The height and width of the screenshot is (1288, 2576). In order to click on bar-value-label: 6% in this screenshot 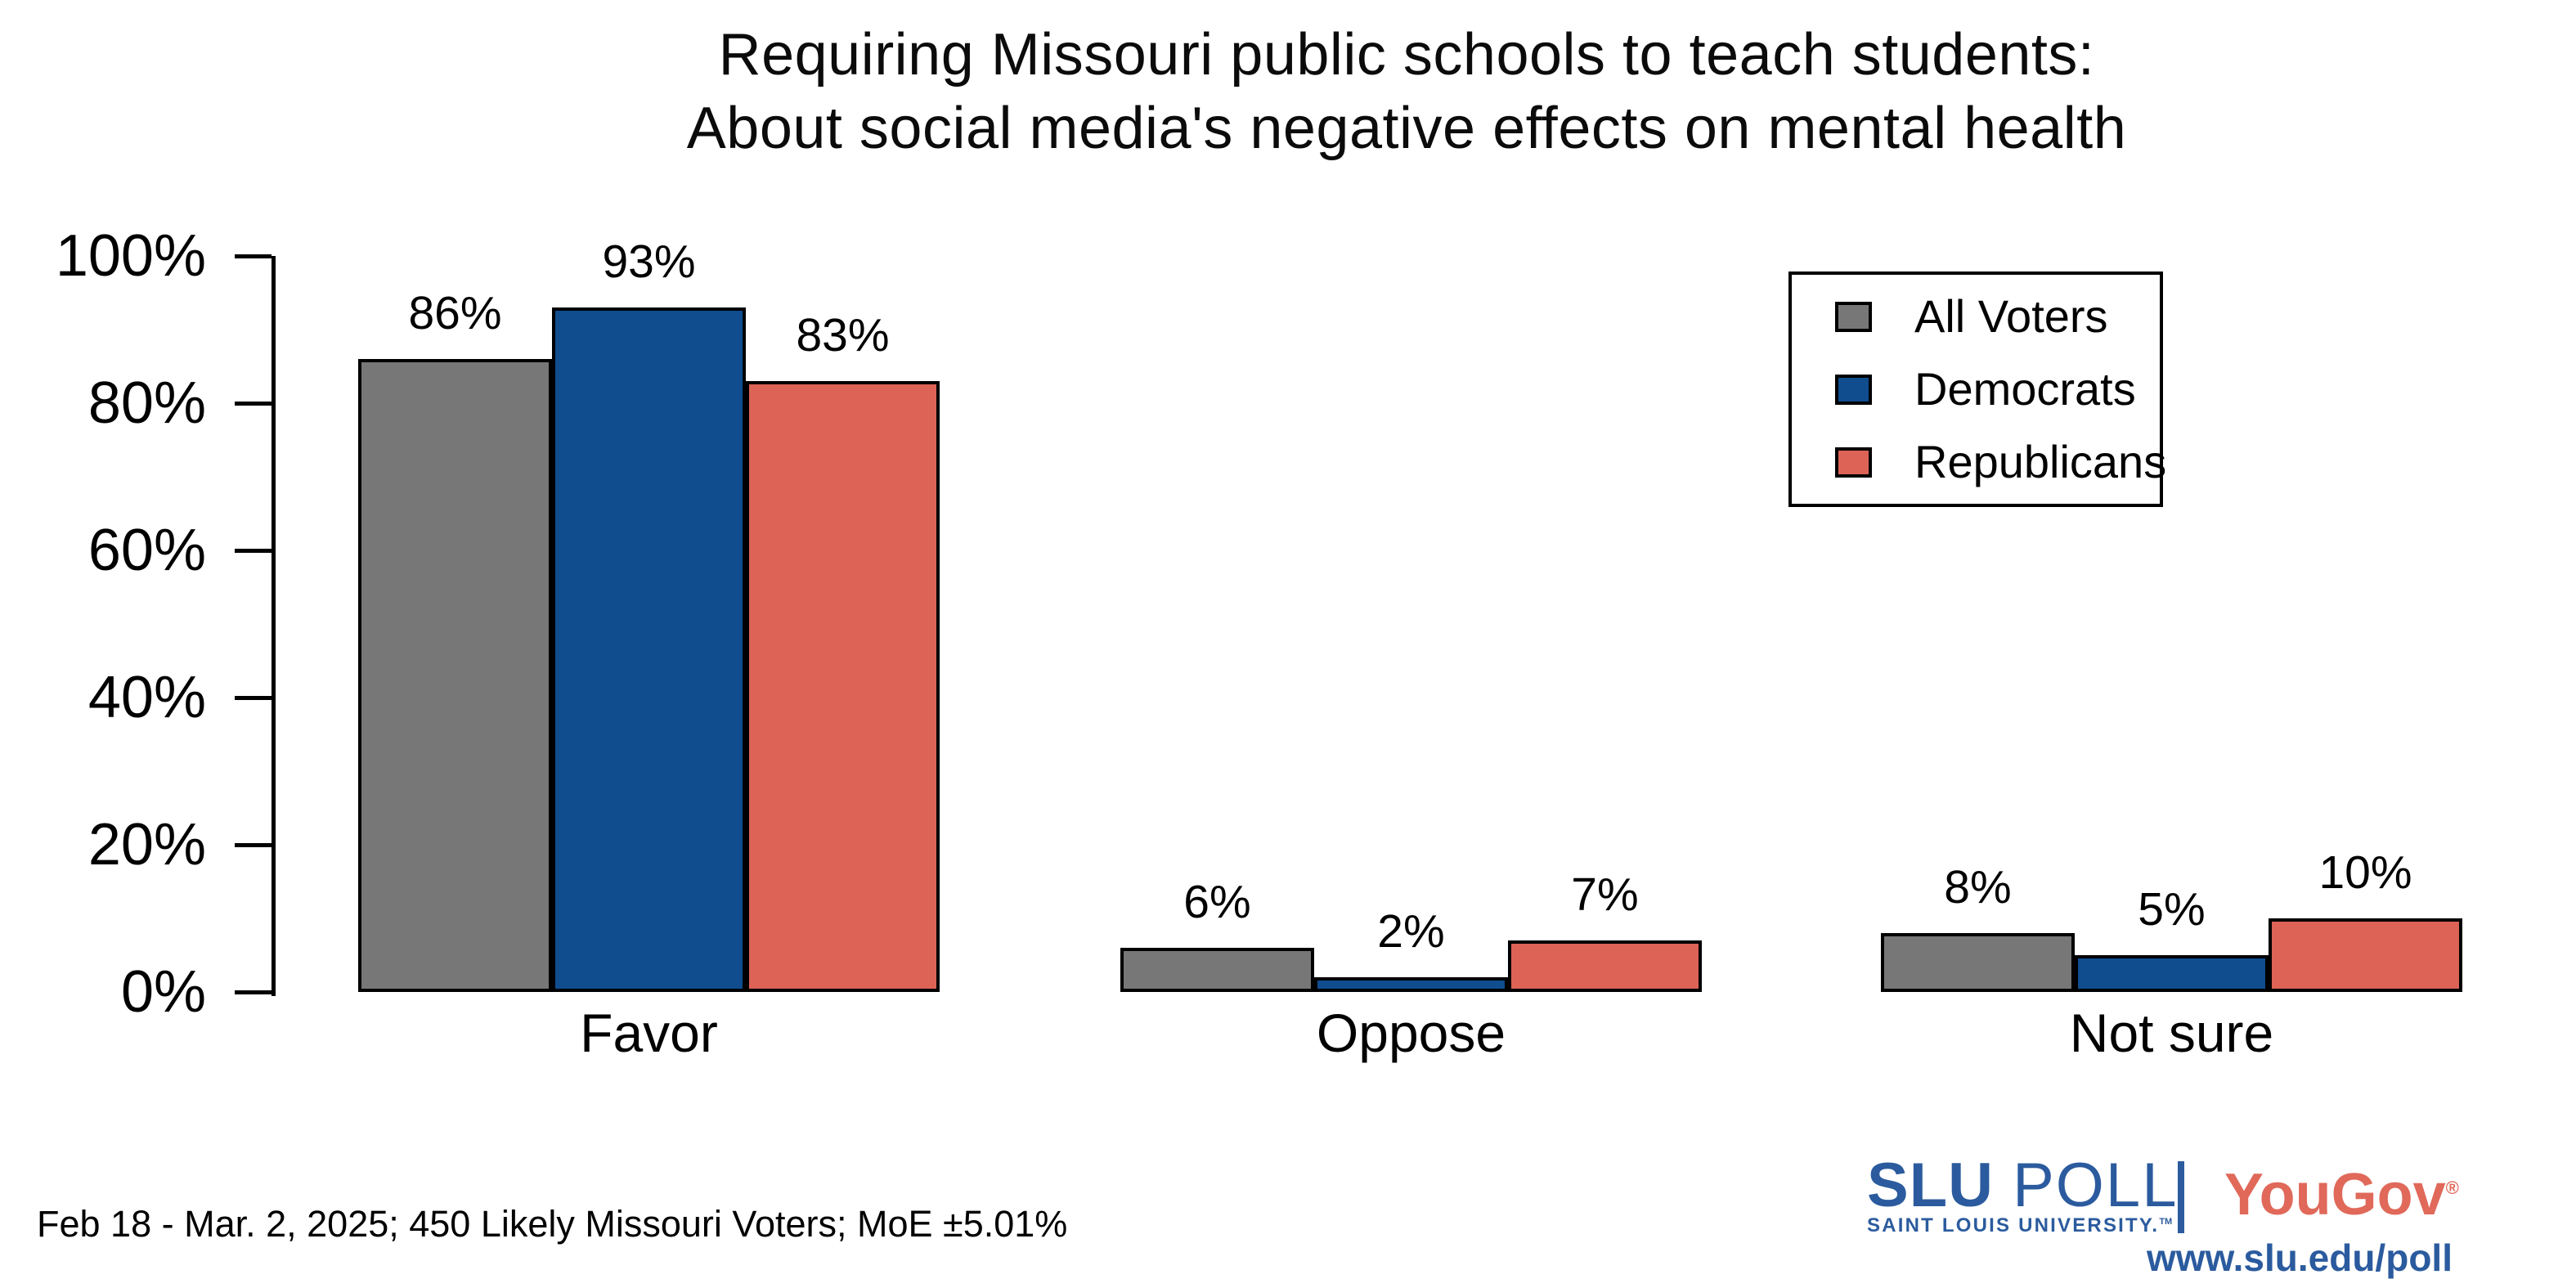, I will do `click(1217, 902)`.